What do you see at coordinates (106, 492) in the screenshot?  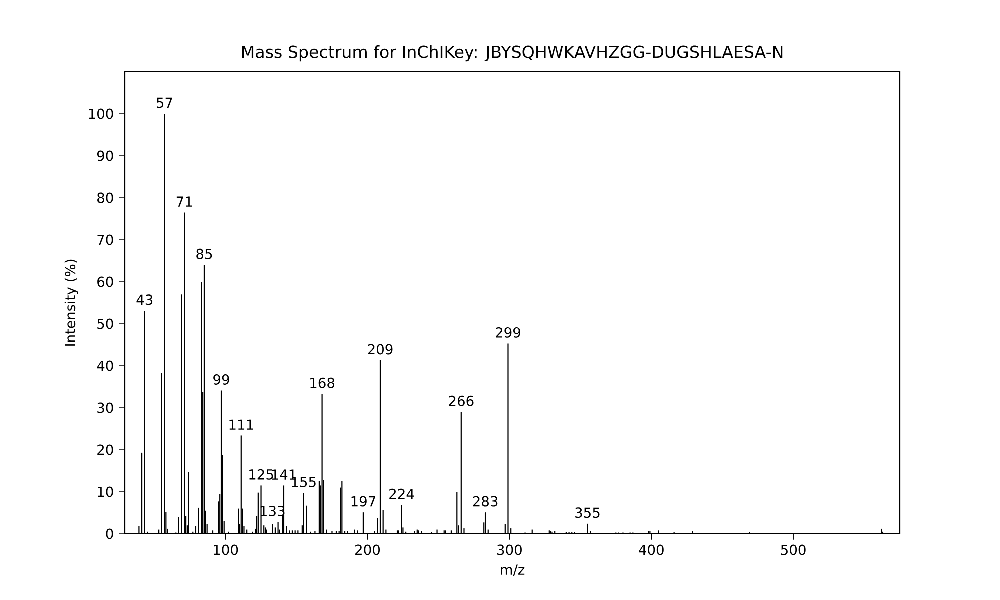 I see `y-tick-label: 10` at bounding box center [106, 492].